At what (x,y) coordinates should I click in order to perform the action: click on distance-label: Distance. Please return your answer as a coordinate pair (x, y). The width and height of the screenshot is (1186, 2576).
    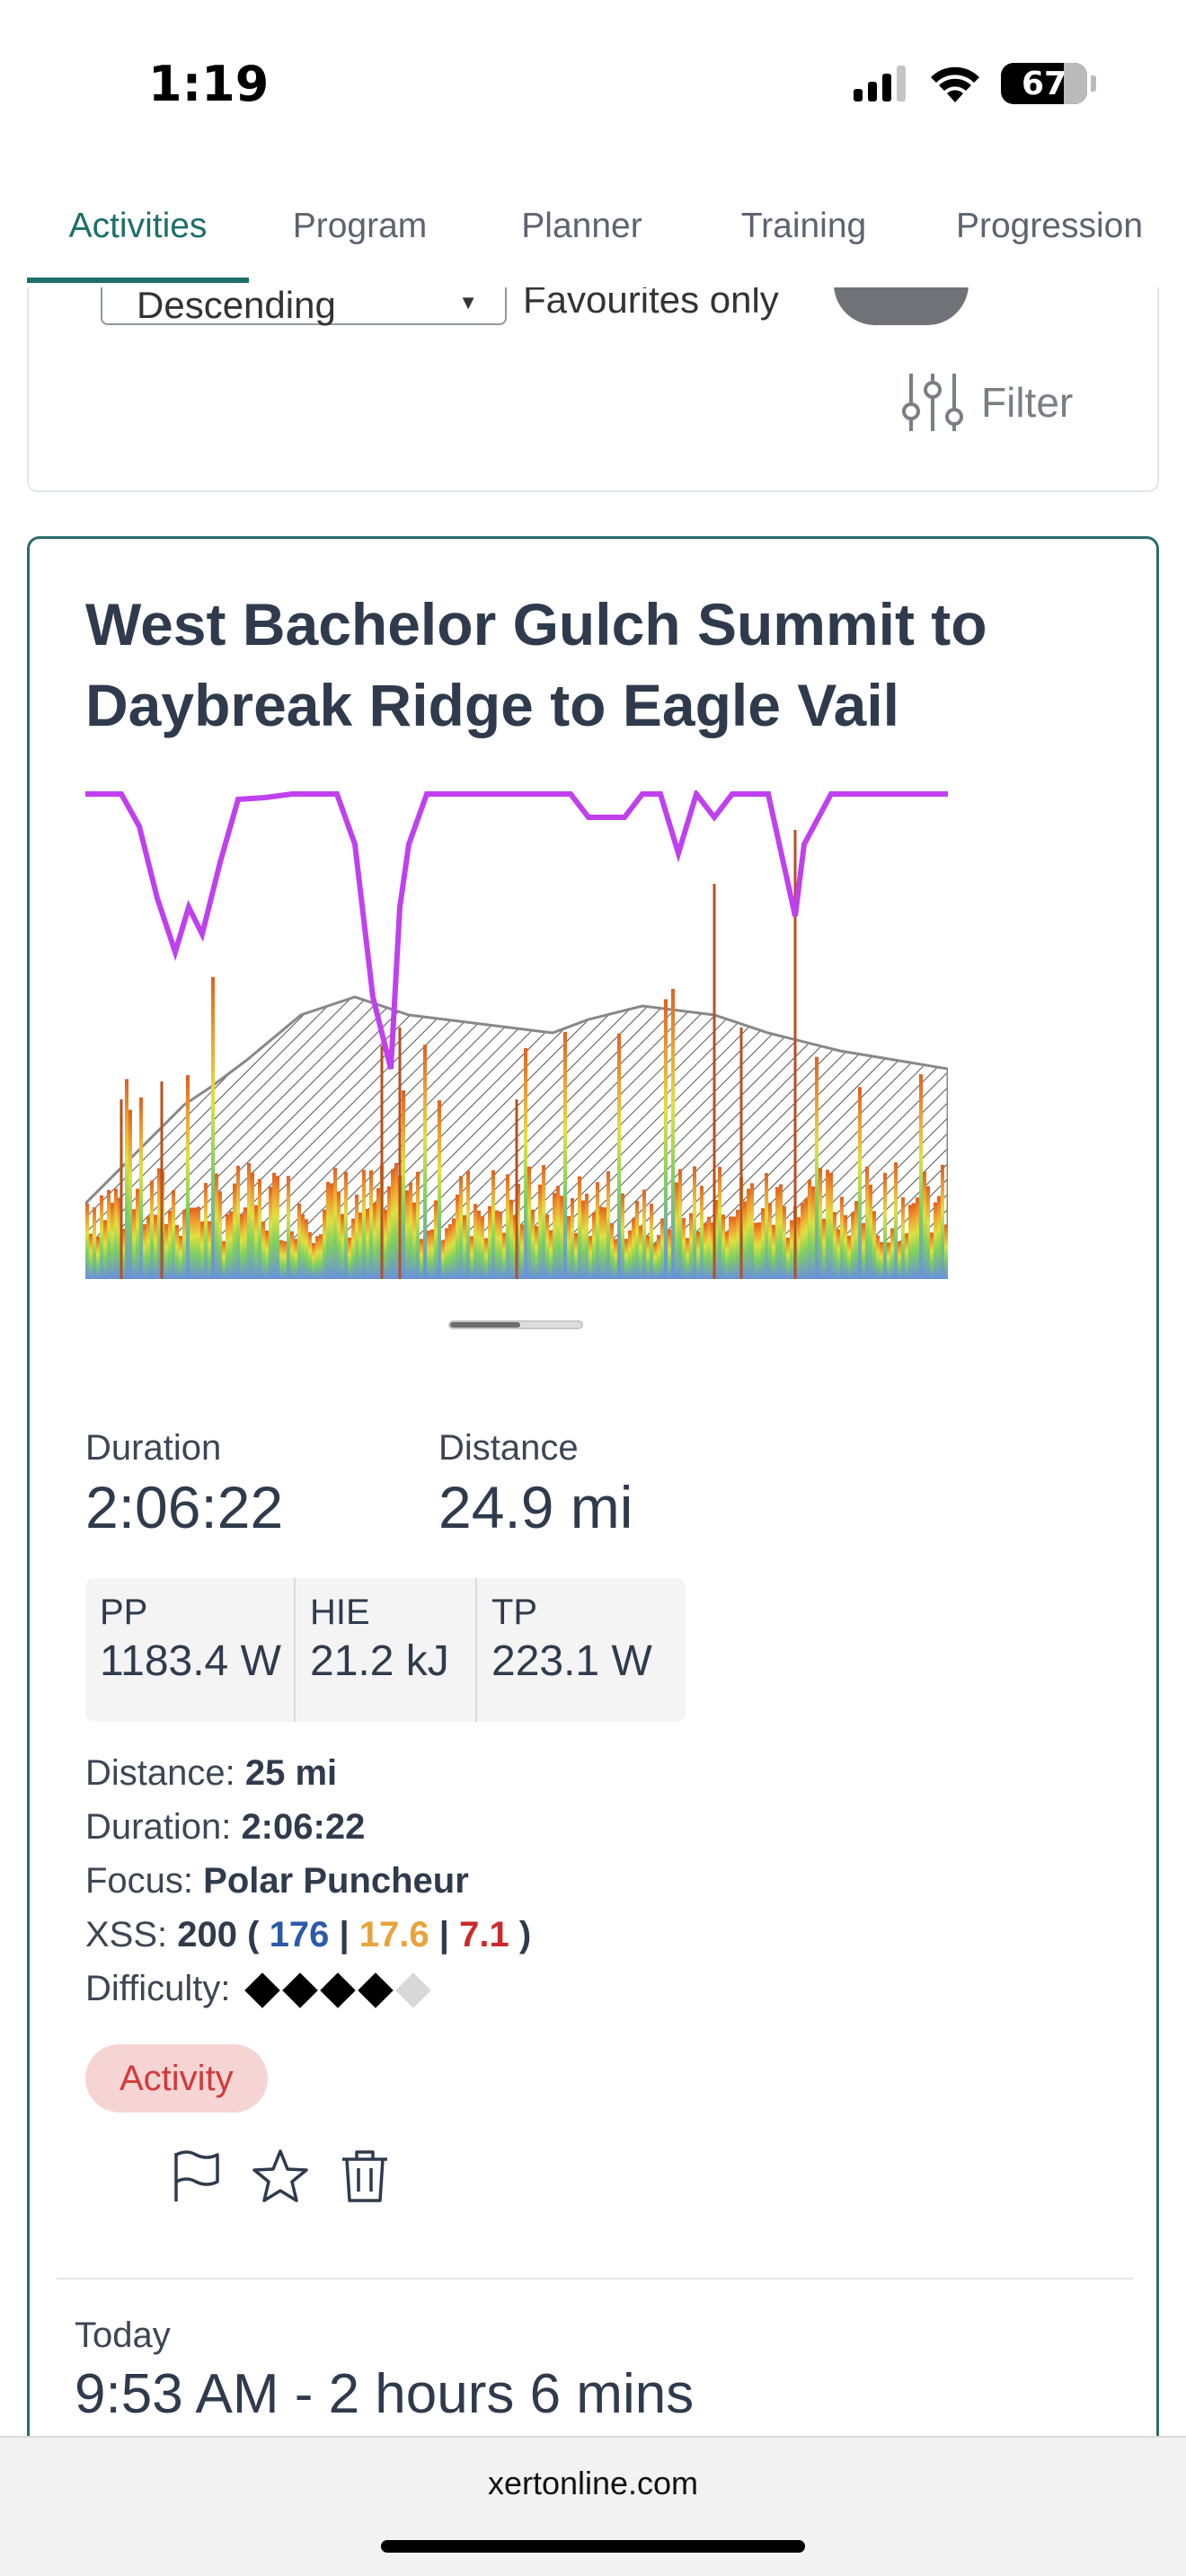
    Looking at the image, I should click on (508, 1448).